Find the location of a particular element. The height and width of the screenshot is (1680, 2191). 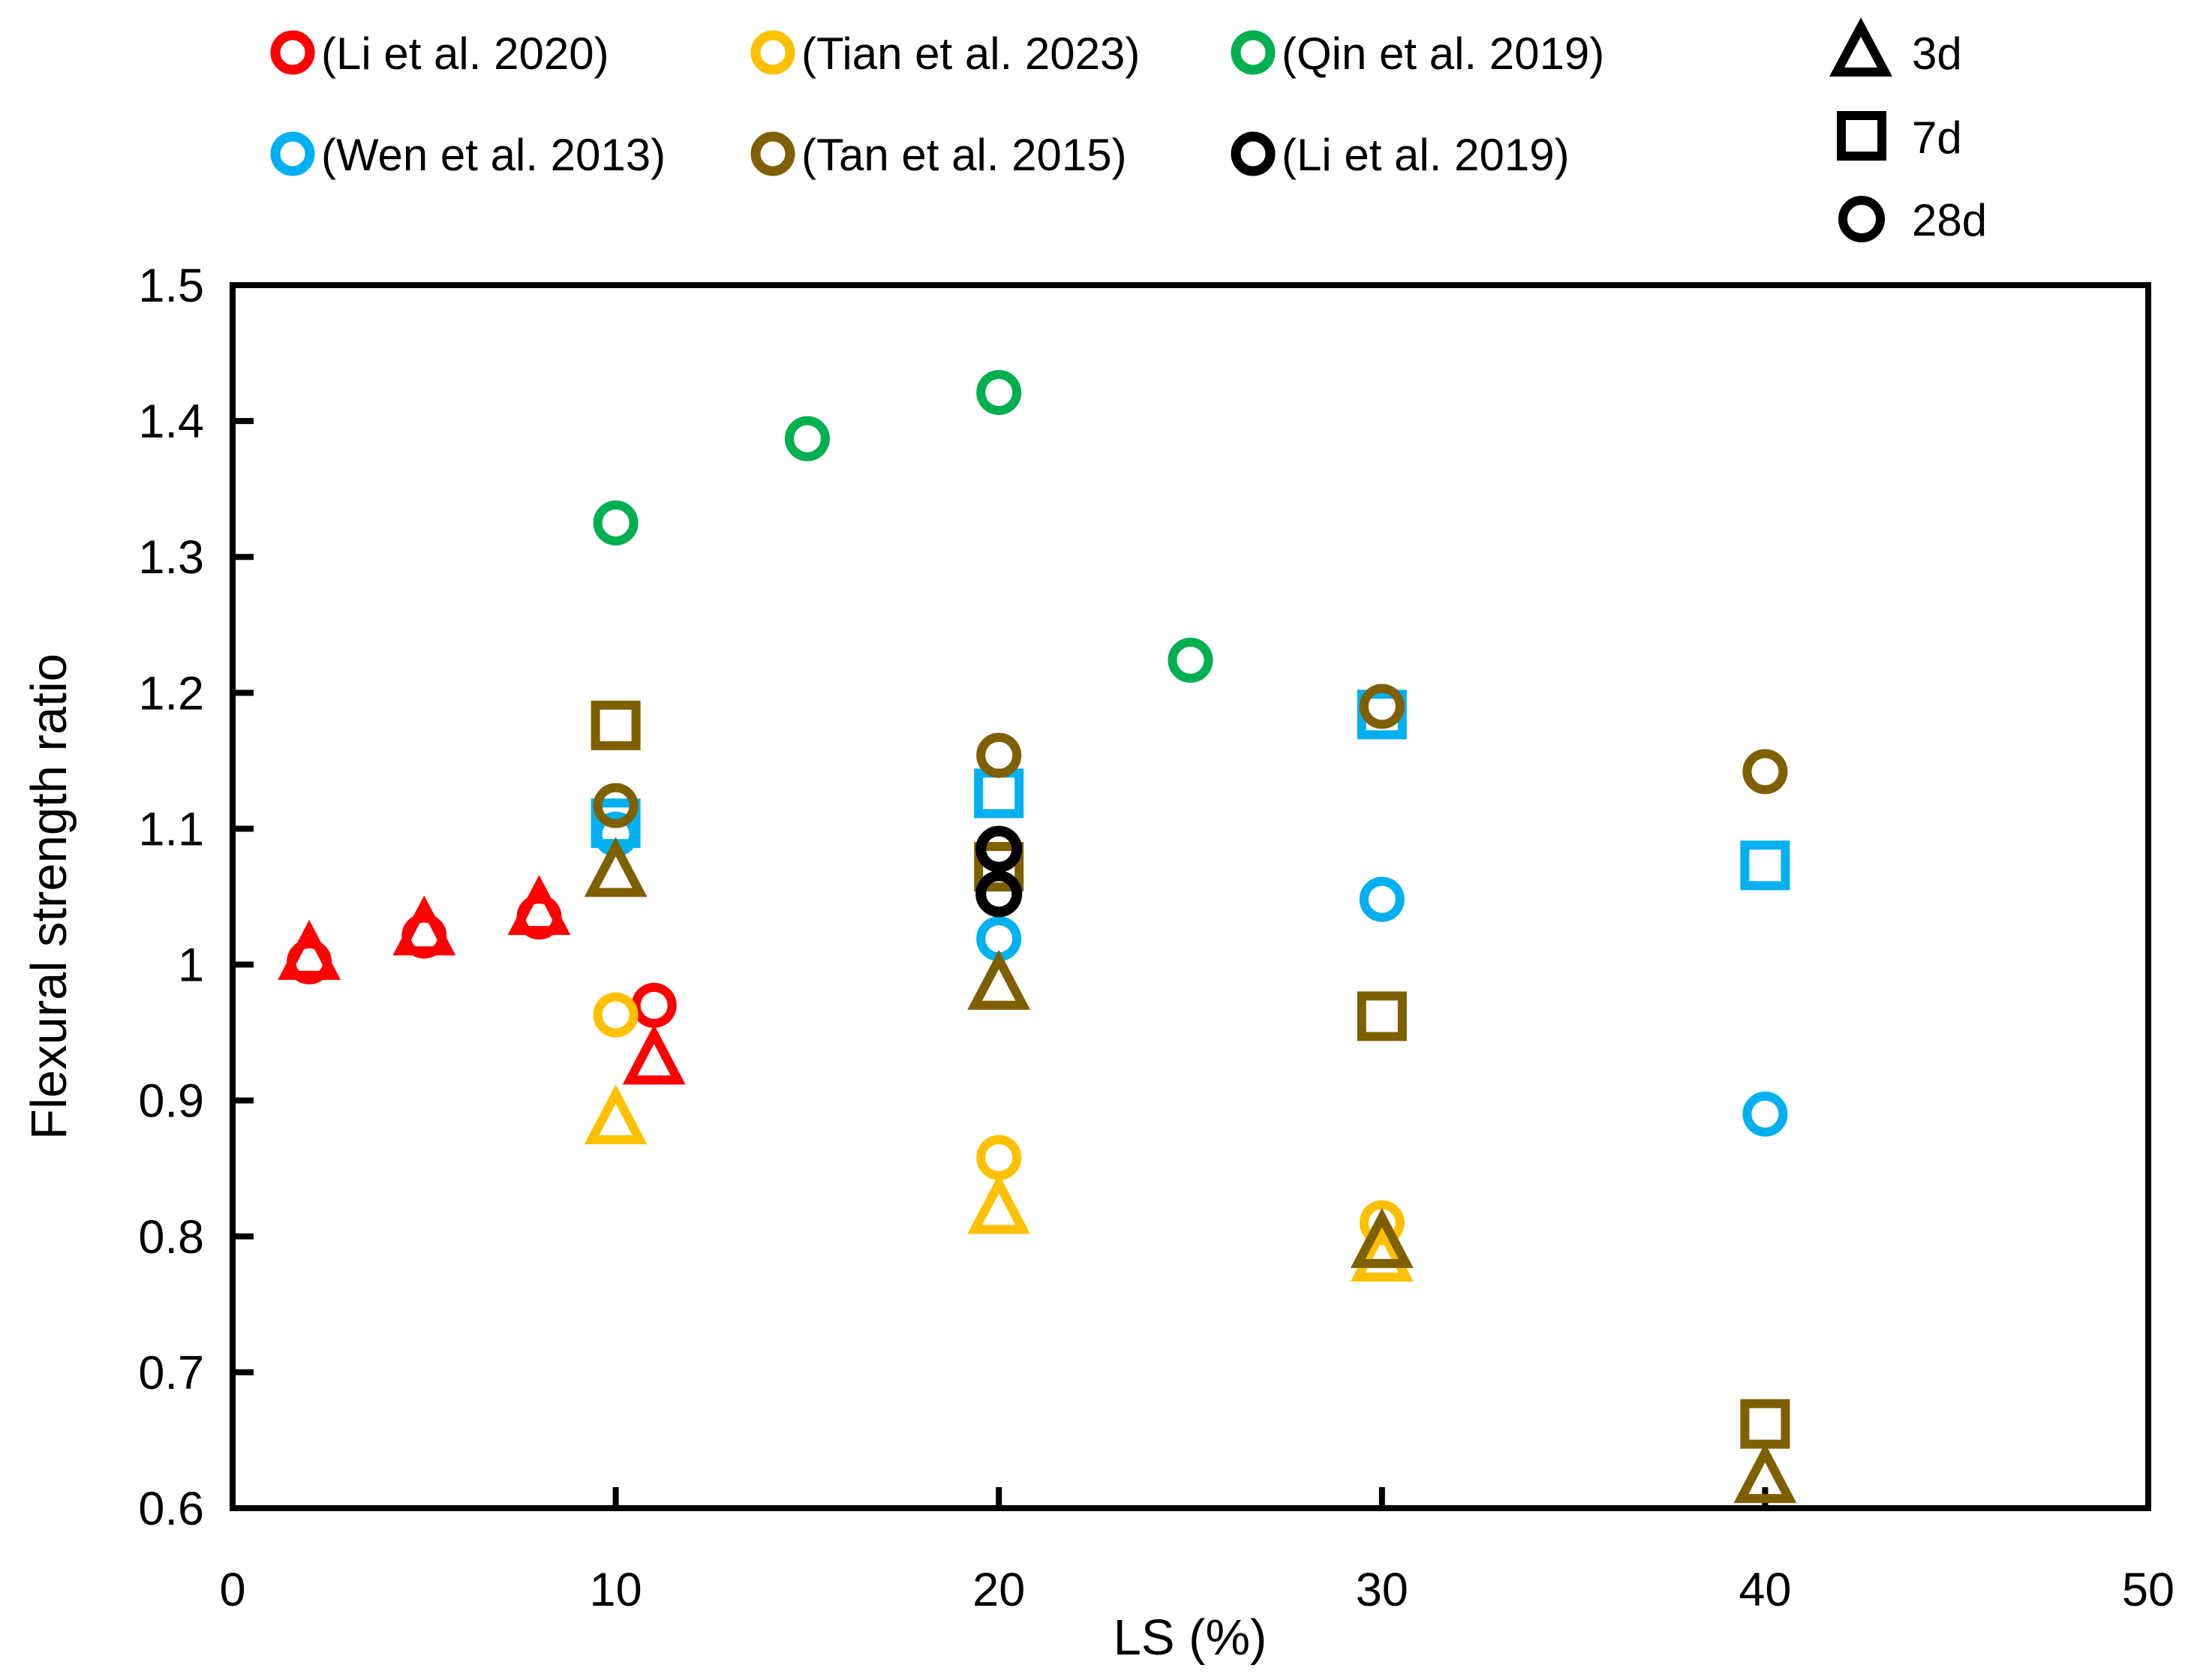

legend-marker-28d-circle-icon is located at coordinates (1861, 219).